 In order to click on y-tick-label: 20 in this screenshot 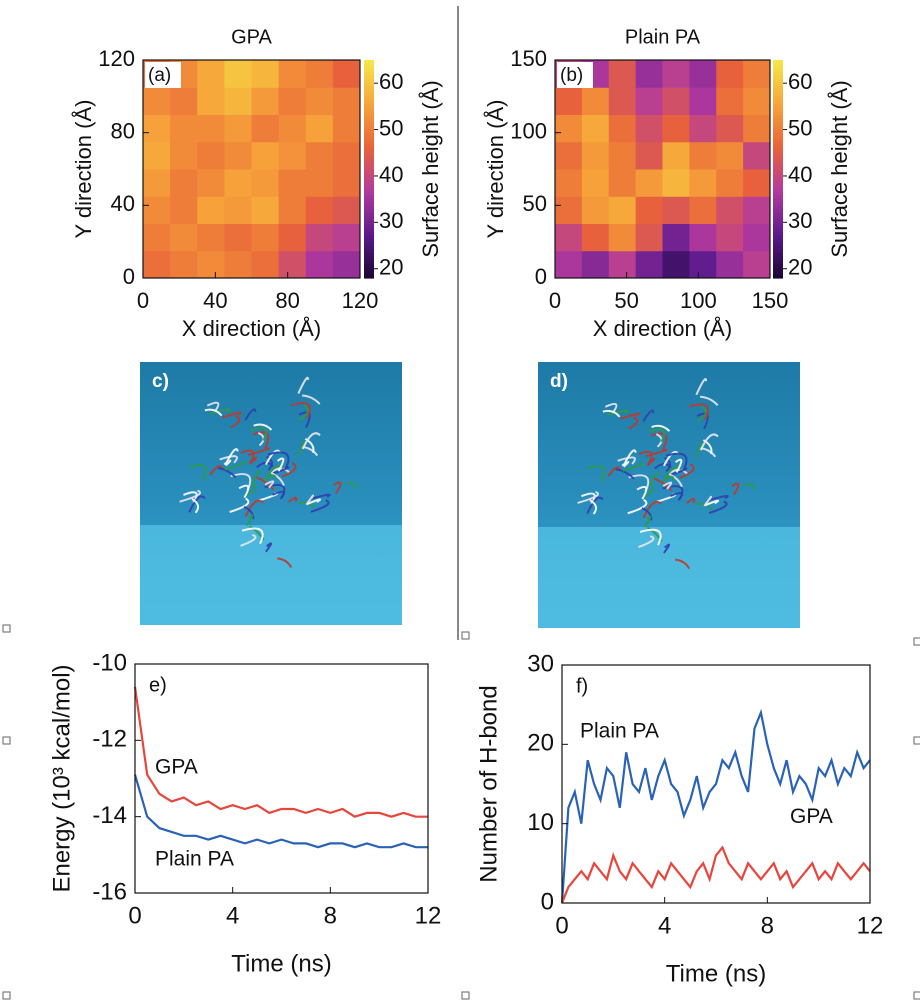, I will do `click(540, 743)`.